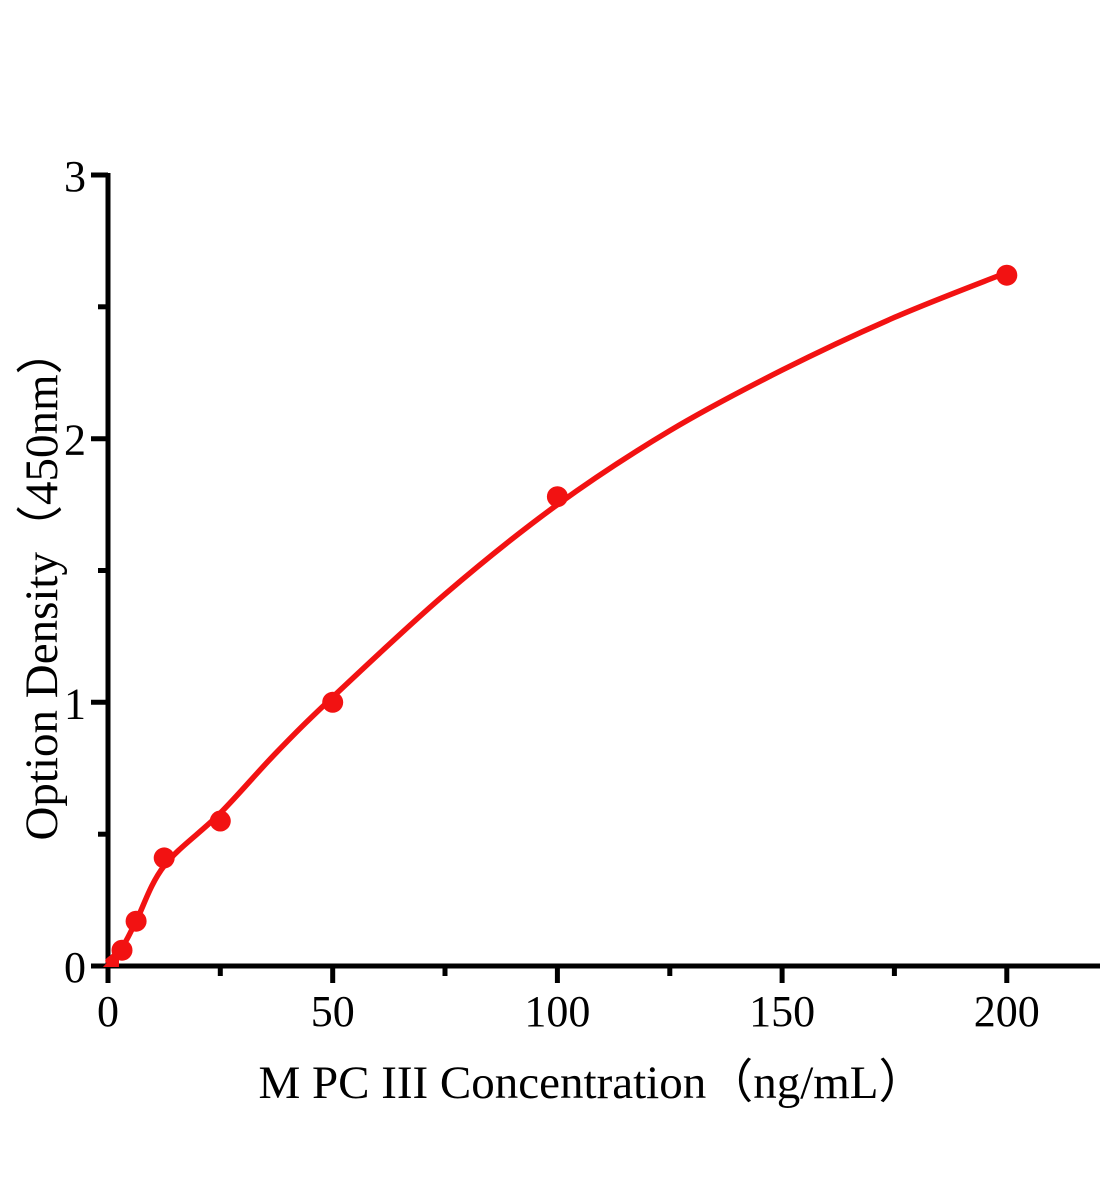 The height and width of the screenshot is (1200, 1104). Describe the element at coordinates (75, 176) in the screenshot. I see `y-tick-label: 3` at that location.